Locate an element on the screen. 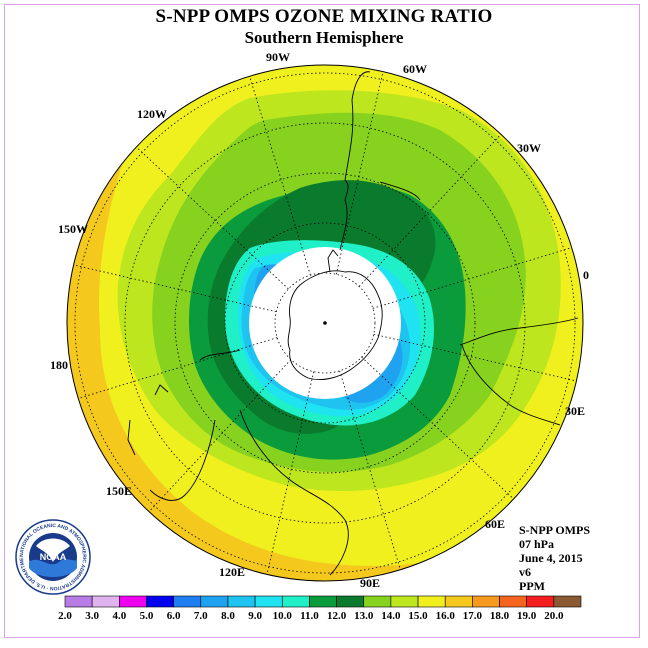  lon-label-30w: 30W is located at coordinates (529, 148).